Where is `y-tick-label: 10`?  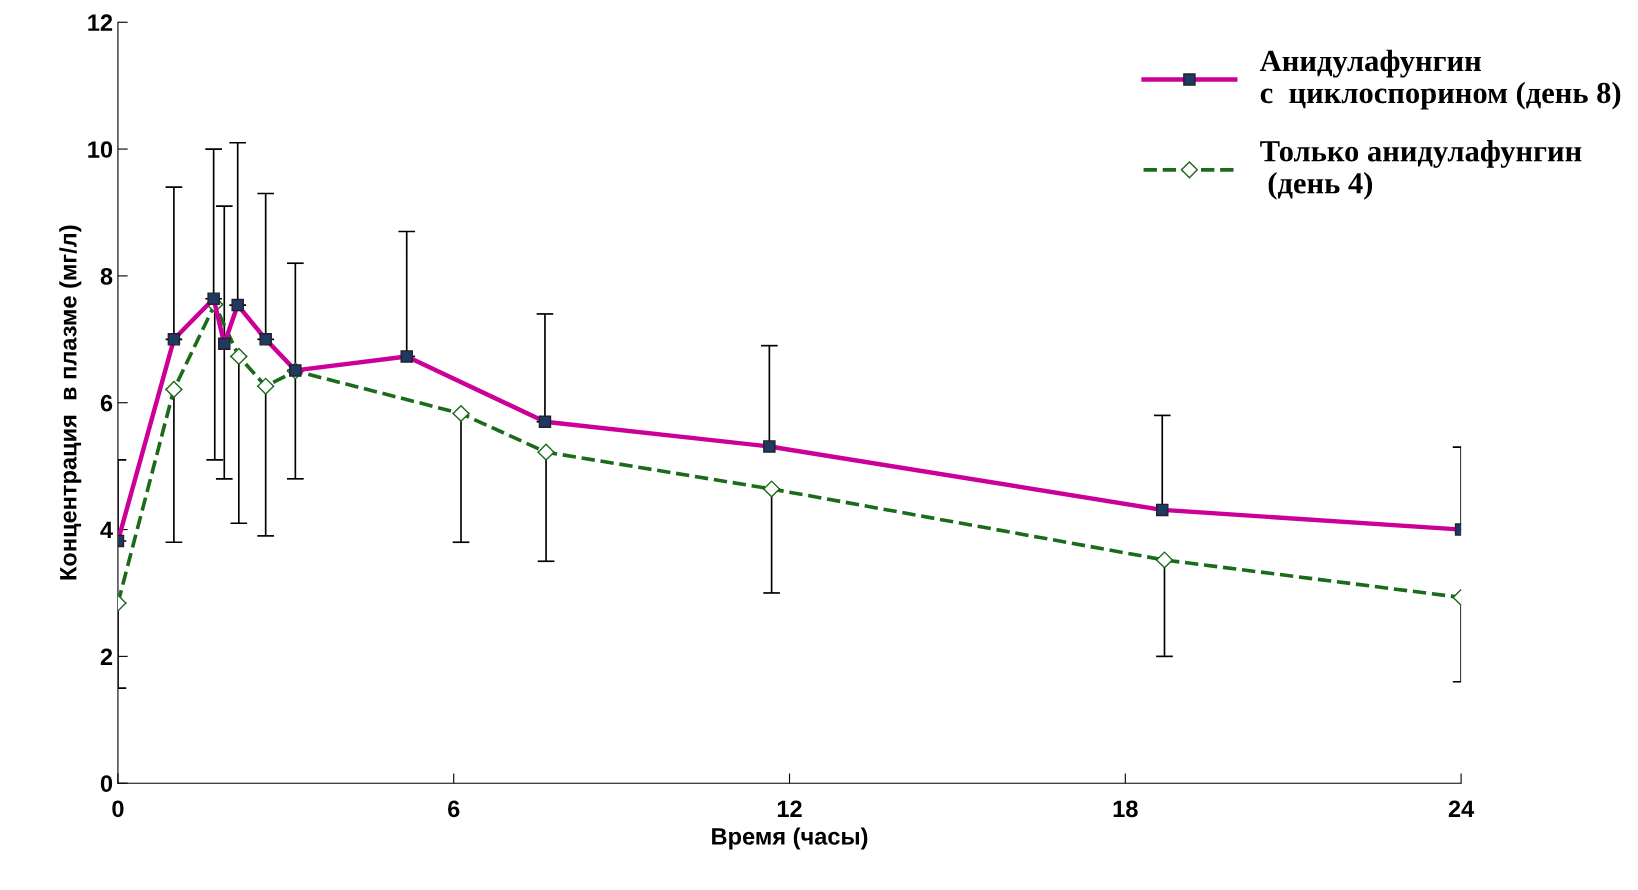 y-tick-label: 10 is located at coordinates (100, 149).